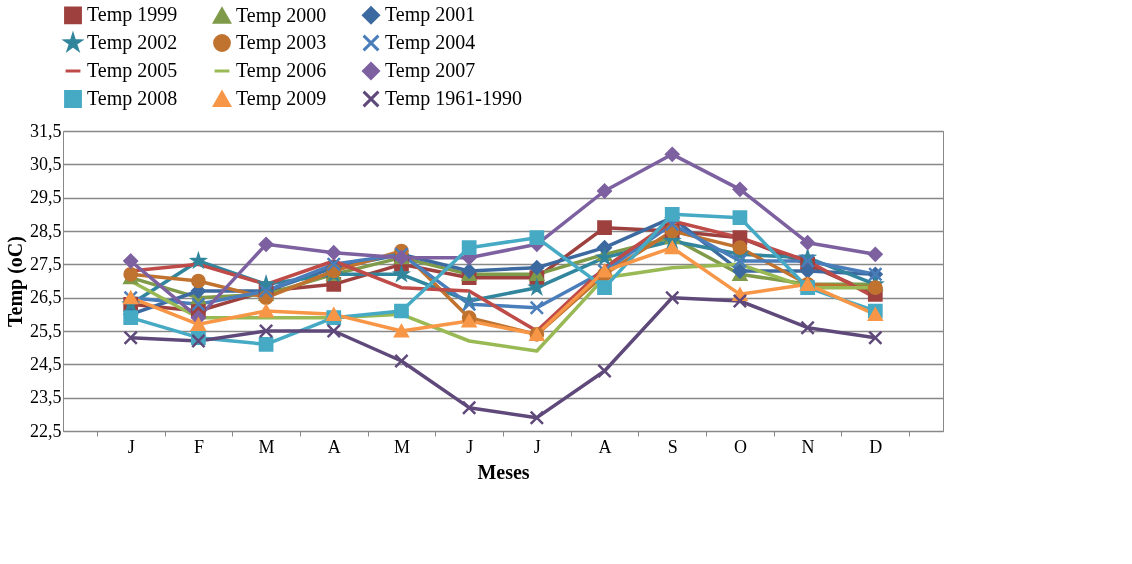 This screenshot has height=564, width=1132. I want to click on legend-label: Temp 2008, so click(132, 98).